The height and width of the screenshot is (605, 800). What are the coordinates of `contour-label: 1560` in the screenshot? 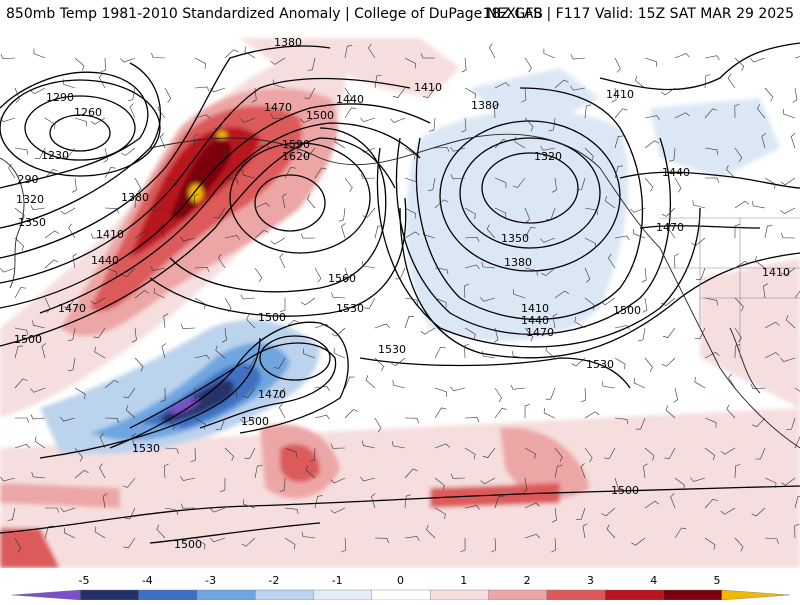 It's located at (342, 278).